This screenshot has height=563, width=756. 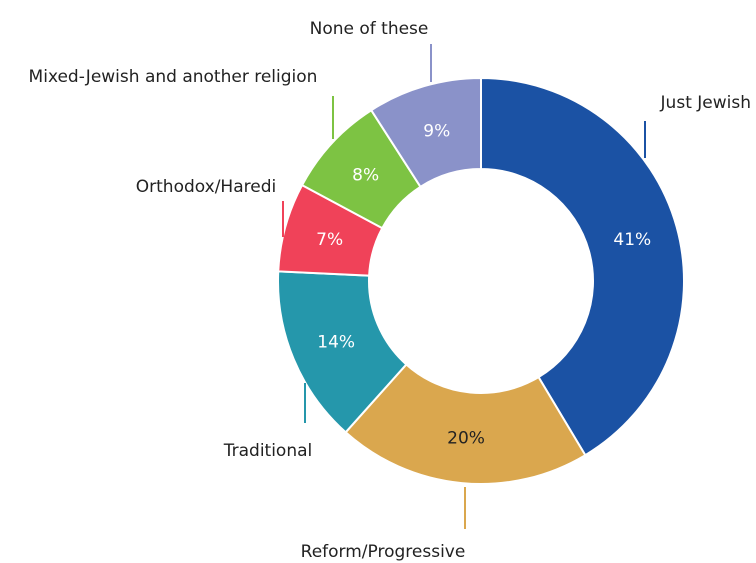 What do you see at coordinates (336, 343) in the screenshot?
I see `value-label-traditional: 14%` at bounding box center [336, 343].